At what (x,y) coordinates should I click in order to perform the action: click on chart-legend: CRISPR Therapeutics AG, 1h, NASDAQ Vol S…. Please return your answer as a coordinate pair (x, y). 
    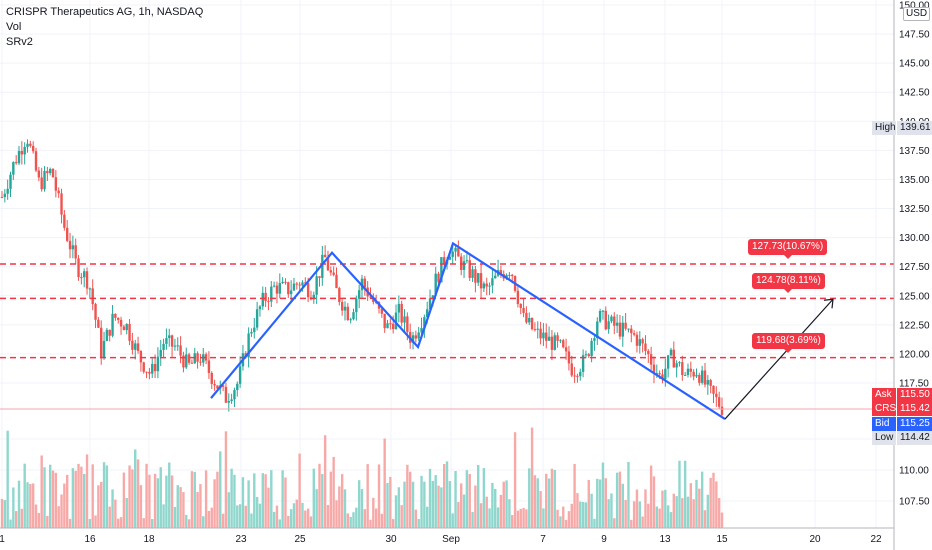
    Looking at the image, I should click on (104, 27).